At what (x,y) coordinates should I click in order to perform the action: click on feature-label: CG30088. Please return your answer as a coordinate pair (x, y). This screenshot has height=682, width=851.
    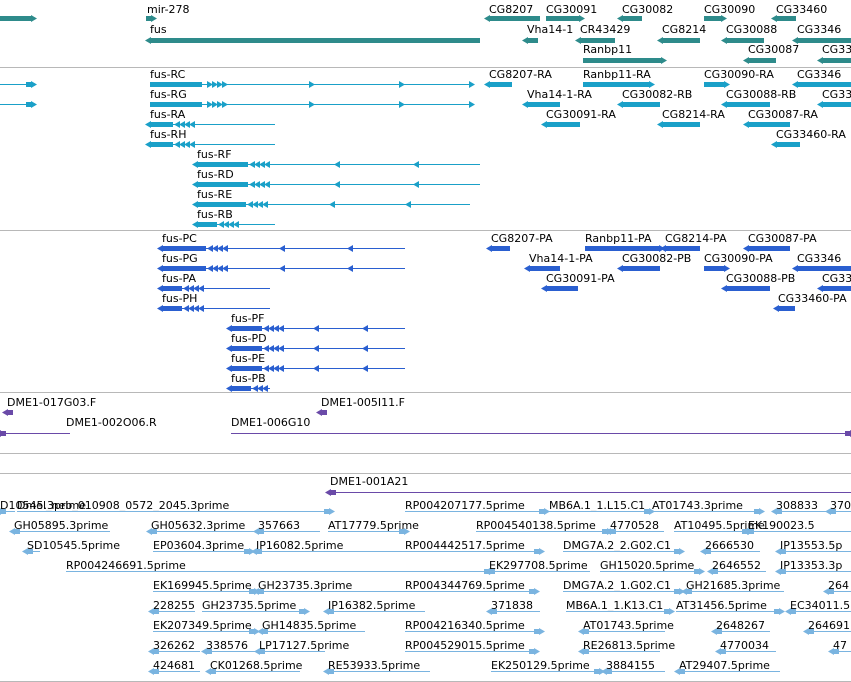
    Looking at the image, I should click on (752, 29).